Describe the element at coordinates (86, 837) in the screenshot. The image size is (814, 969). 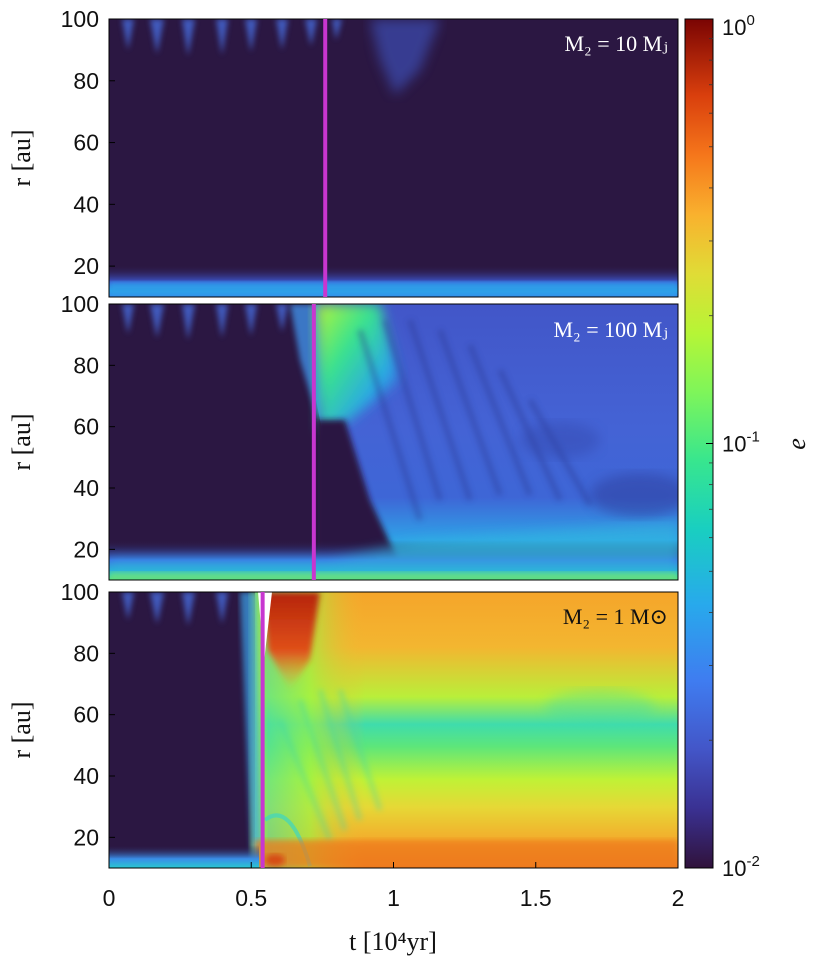
I see `panel-3-ytick-label: 20` at that location.